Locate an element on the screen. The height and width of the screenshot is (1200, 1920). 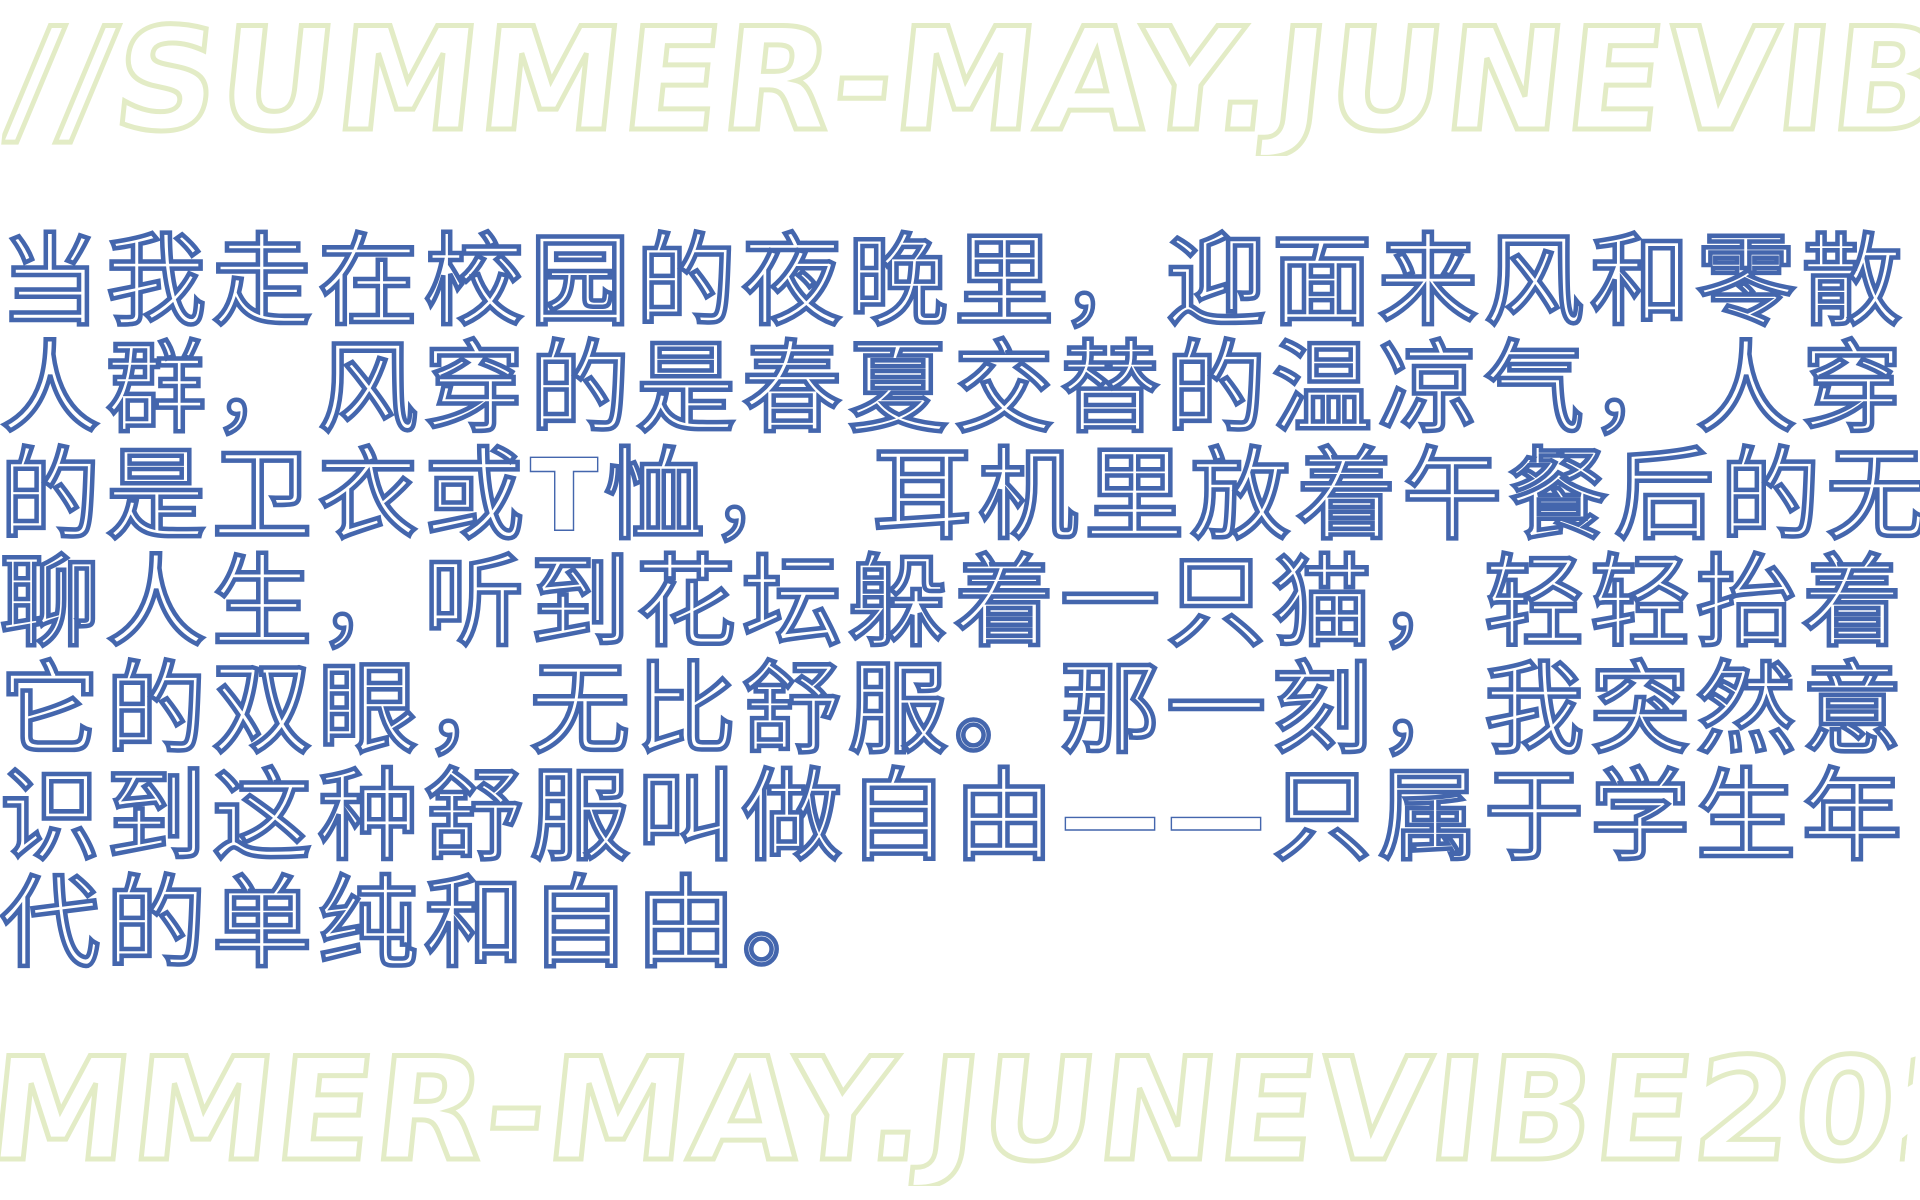
poem-line-1: 当我走在校园的夜晚里，迎面来风和零散 is located at coordinates (960, 281).